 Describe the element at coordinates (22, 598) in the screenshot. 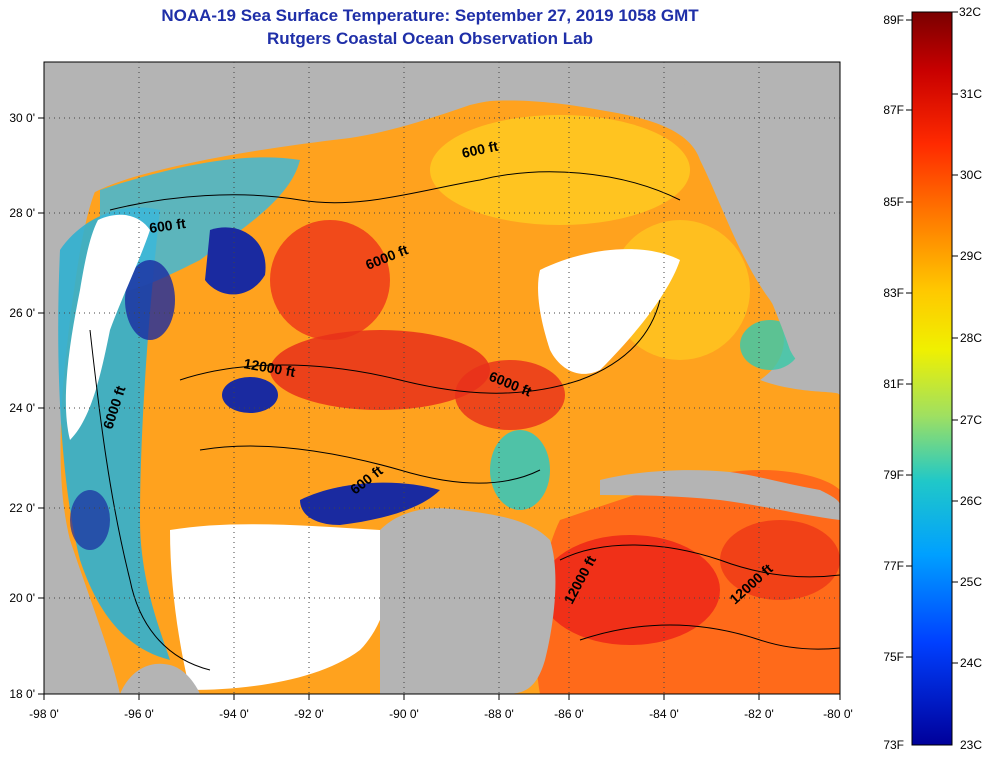

I see `lat-tick-label: 20 0'` at that location.